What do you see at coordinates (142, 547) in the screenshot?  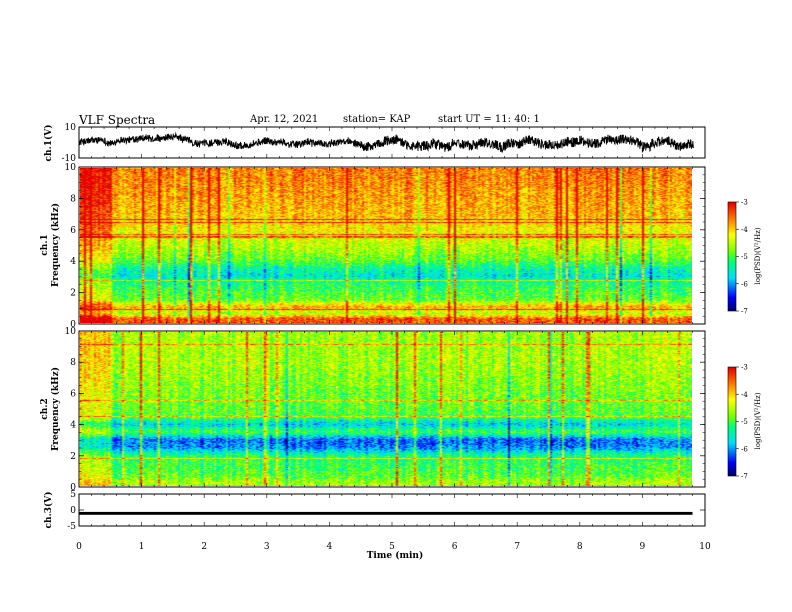 I see `x-tick-label: 1` at bounding box center [142, 547].